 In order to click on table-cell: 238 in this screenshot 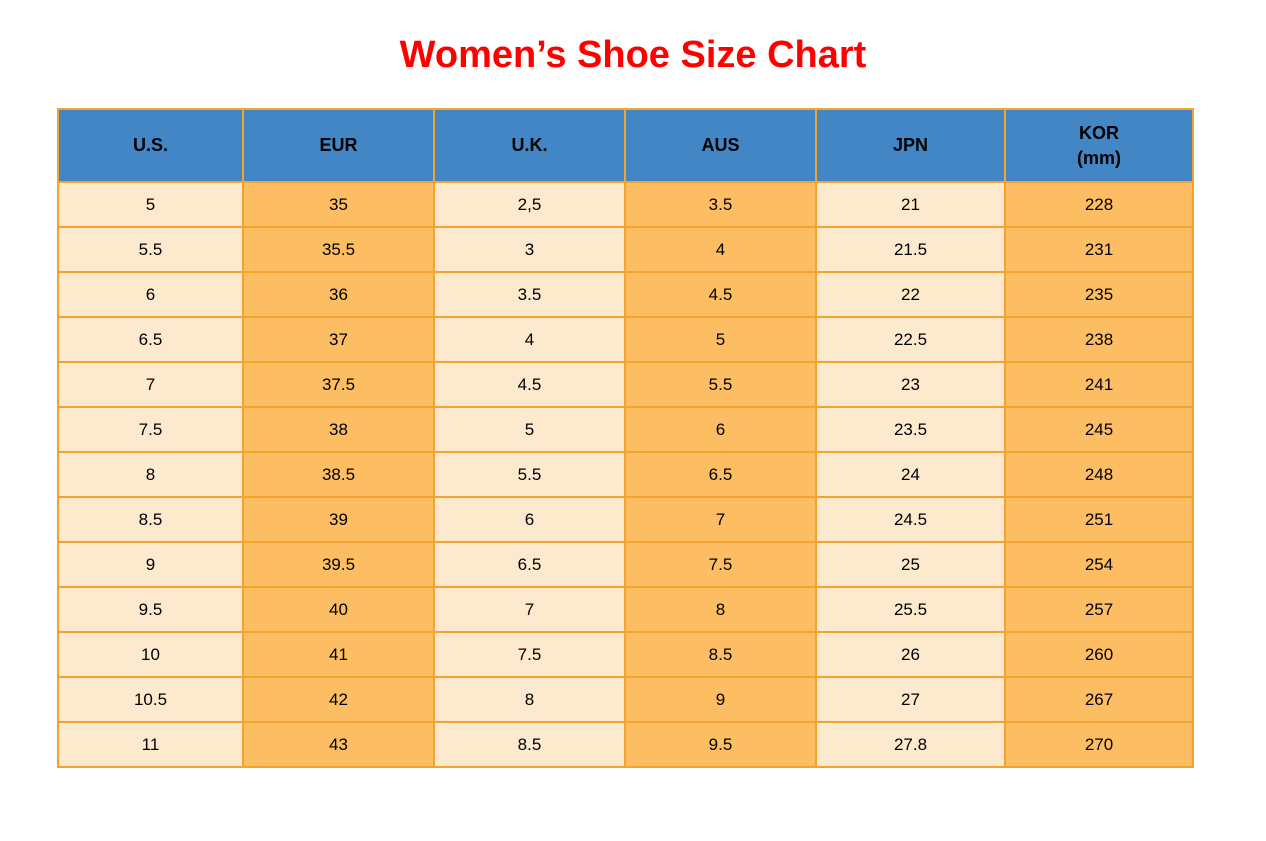, I will do `click(1099, 339)`.